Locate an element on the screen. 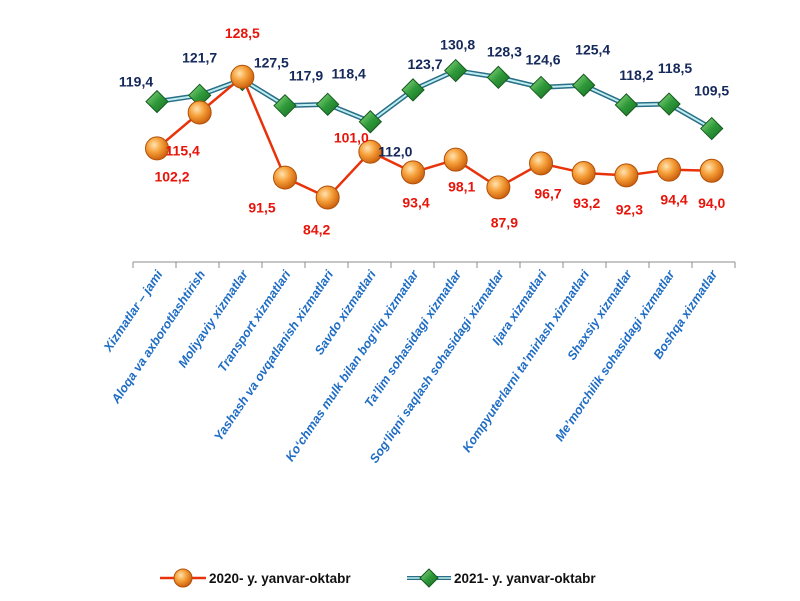 This screenshot has height=601, width=800. series-2021-data-label: 118,4 is located at coordinates (349, 73).